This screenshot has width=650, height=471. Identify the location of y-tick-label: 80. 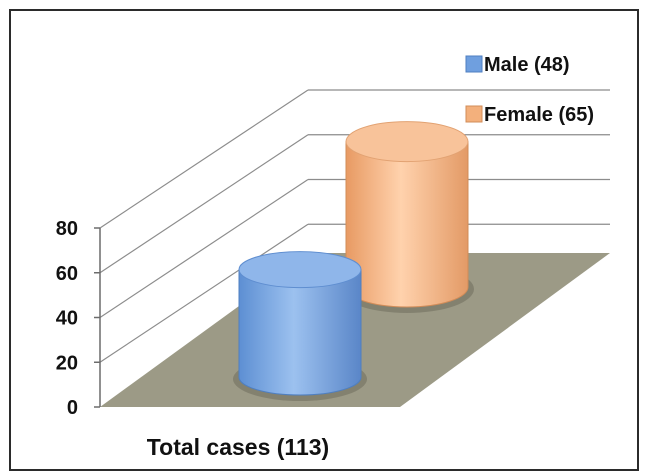
(67, 229).